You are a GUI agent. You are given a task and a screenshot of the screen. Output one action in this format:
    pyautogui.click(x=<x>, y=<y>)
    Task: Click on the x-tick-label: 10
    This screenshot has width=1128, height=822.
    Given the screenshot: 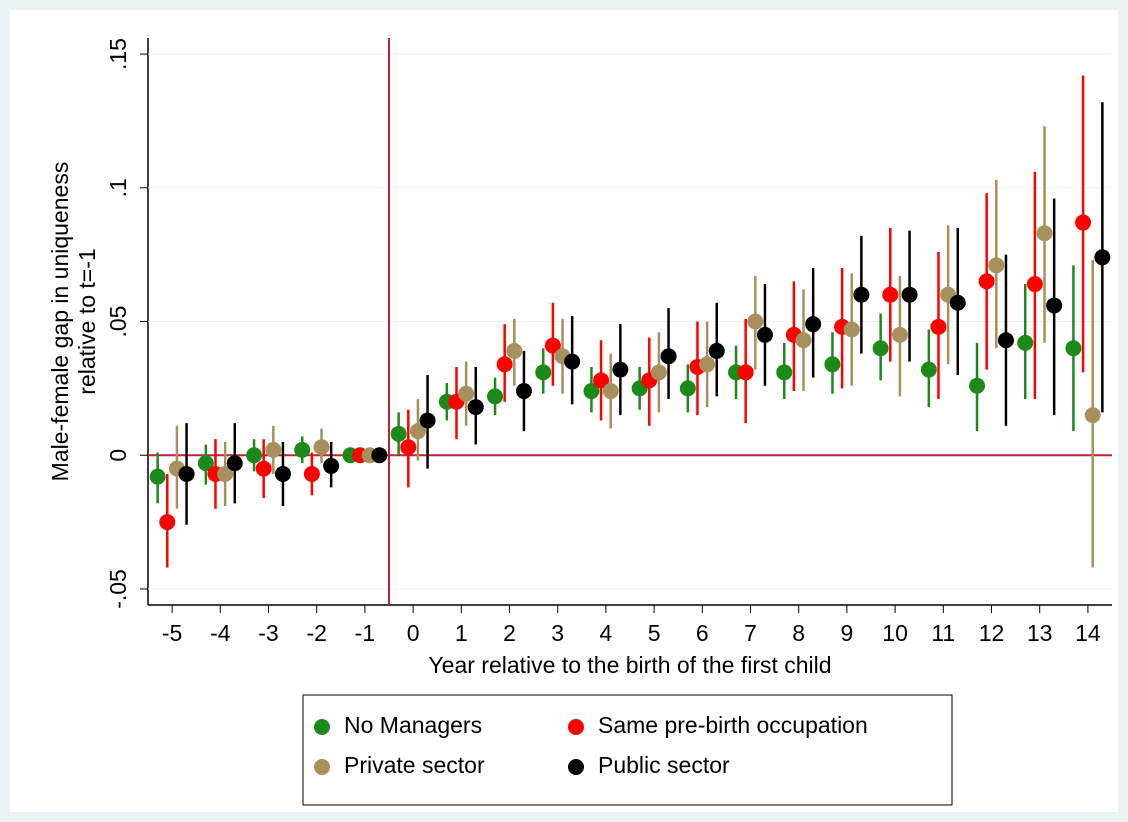 What is the action you would take?
    pyautogui.click(x=895, y=633)
    